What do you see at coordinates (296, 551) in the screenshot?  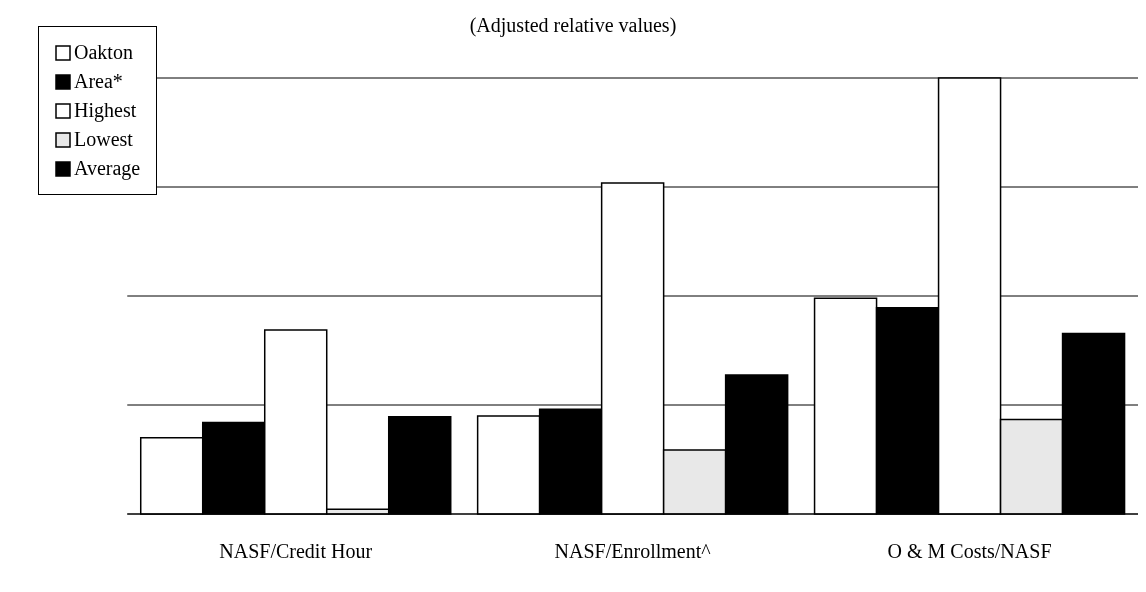 I see `x-tick-label: NASF/Credit Hour` at bounding box center [296, 551].